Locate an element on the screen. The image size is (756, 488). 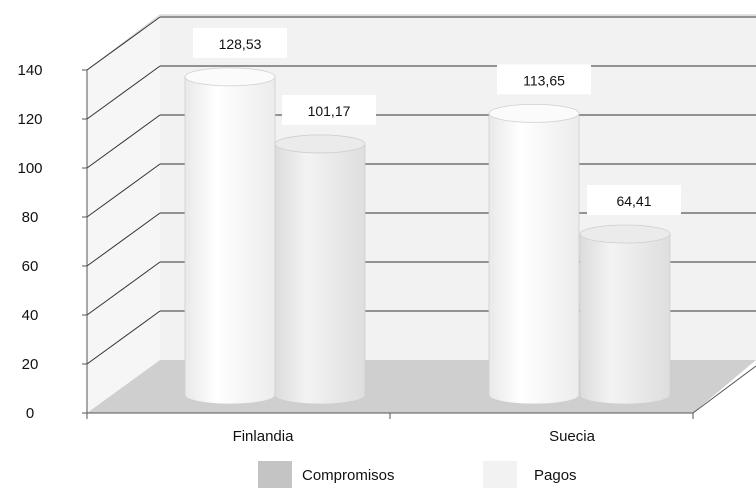
y-tick-label: 100 is located at coordinates (29, 168).